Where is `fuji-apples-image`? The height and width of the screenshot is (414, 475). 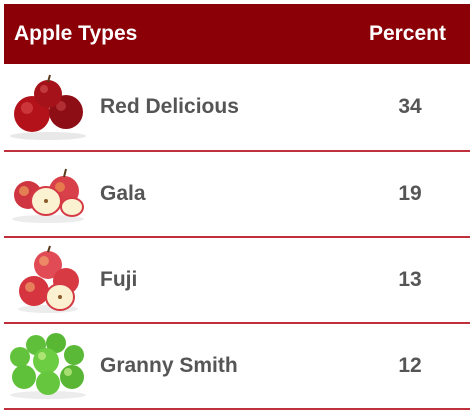 fuji-apples-image is located at coordinates (48, 279).